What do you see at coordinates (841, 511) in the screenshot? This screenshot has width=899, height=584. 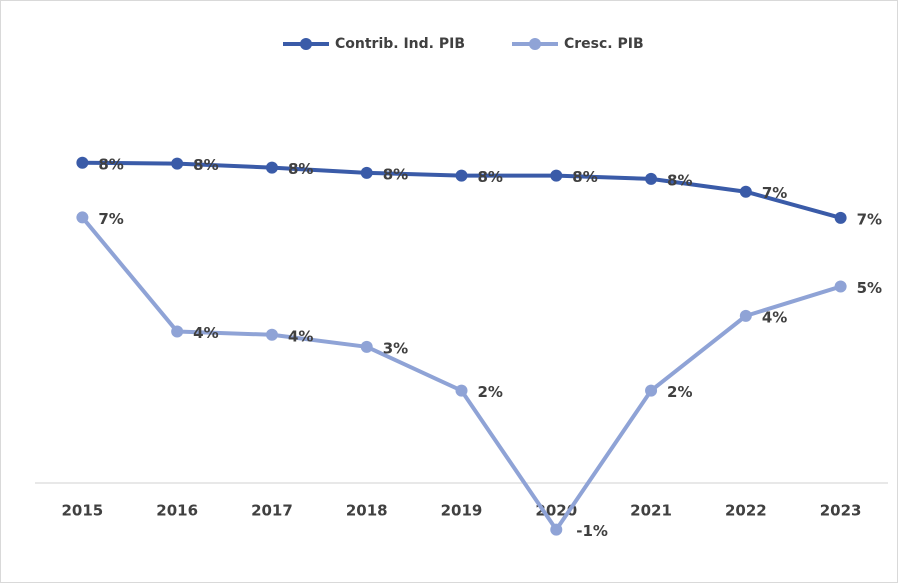 I see `x-tick-label: 2023` at bounding box center [841, 511].